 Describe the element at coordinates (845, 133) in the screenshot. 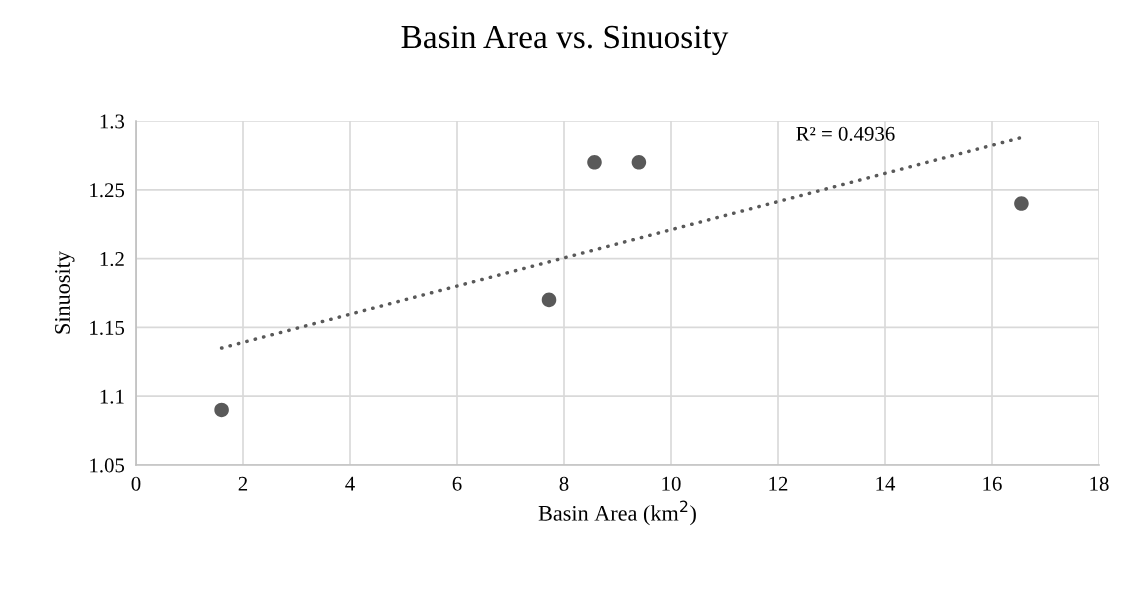

I see `annotation: R² = 0.4936` at that location.